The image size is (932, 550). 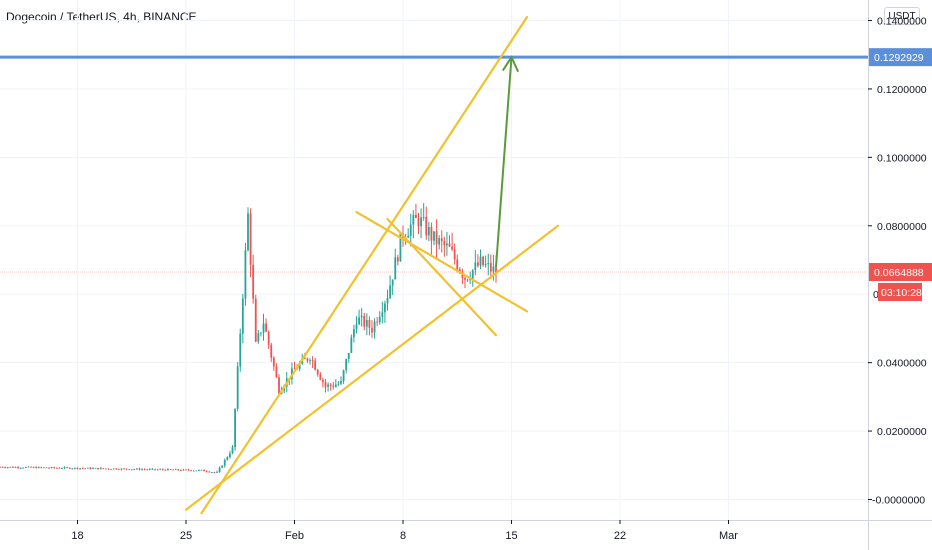 What do you see at coordinates (900, 272) in the screenshot?
I see `last-price-tag` at bounding box center [900, 272].